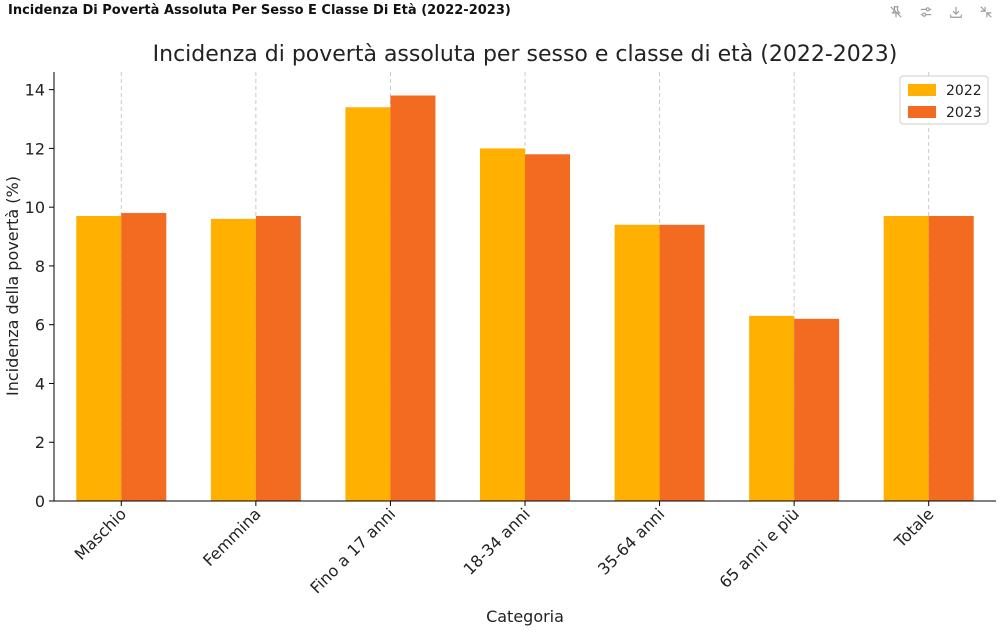 This screenshot has width=1004, height=634. I want to click on y-tick-label: 10, so click(35, 207).